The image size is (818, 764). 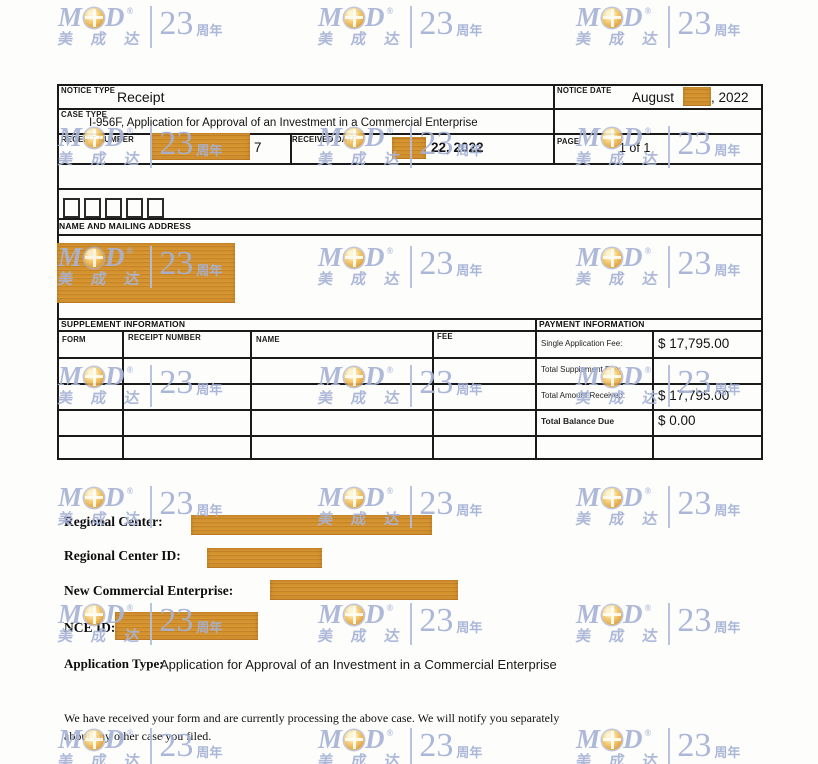 What do you see at coordinates (568, 141) in the screenshot?
I see `page-label: PAGE` at bounding box center [568, 141].